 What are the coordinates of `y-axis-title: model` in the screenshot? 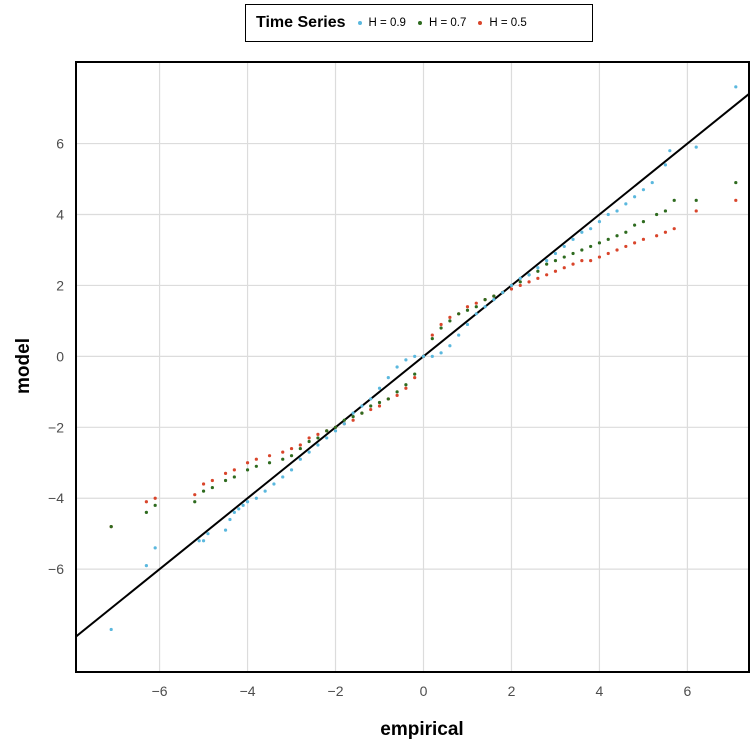 It's located at (23, 366).